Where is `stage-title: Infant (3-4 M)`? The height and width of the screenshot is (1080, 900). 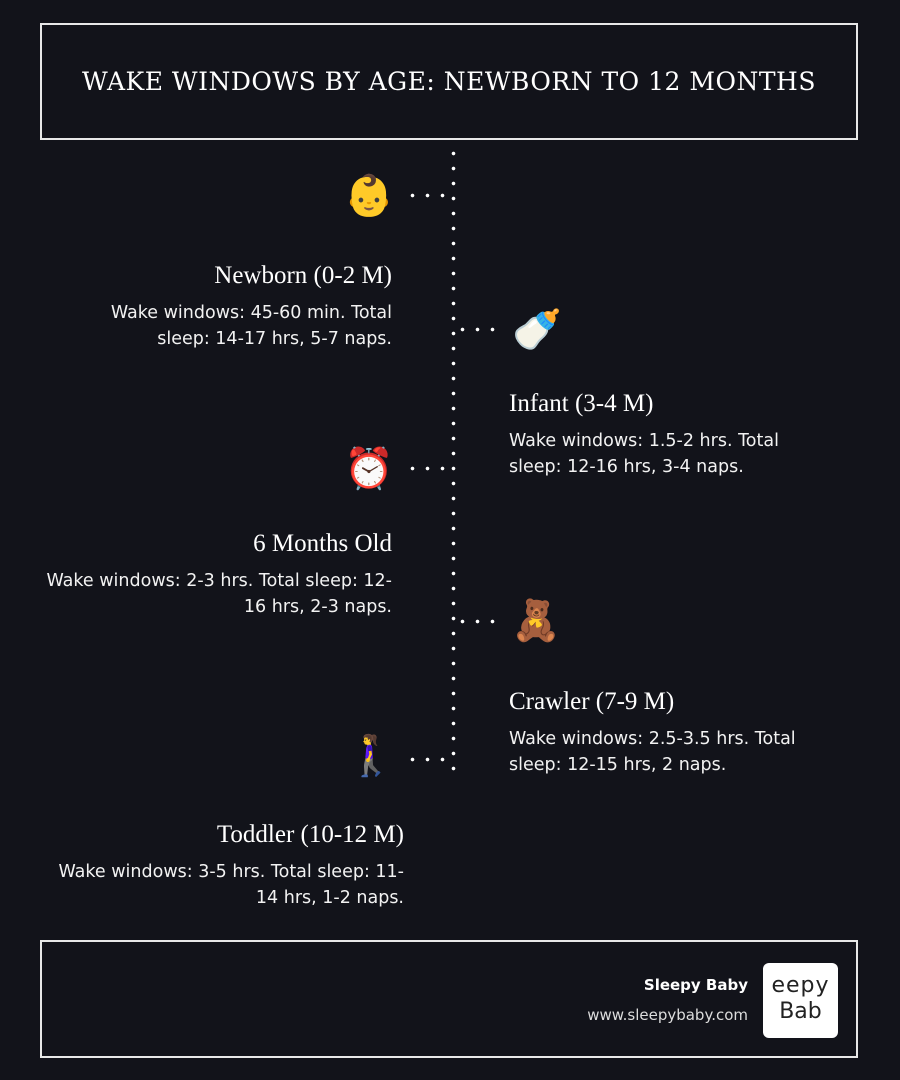
stage-title: Infant (3-4 M) is located at coordinates (581, 403).